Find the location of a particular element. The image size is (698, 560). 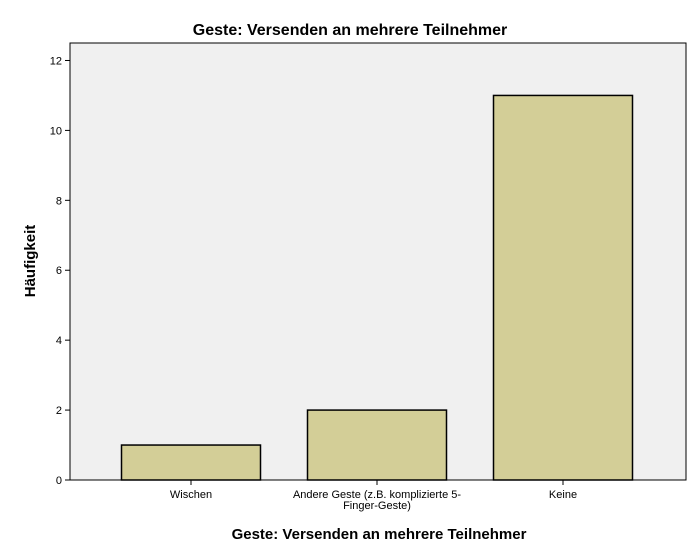

x-category-label: Finger-Geste) is located at coordinates (377, 506).